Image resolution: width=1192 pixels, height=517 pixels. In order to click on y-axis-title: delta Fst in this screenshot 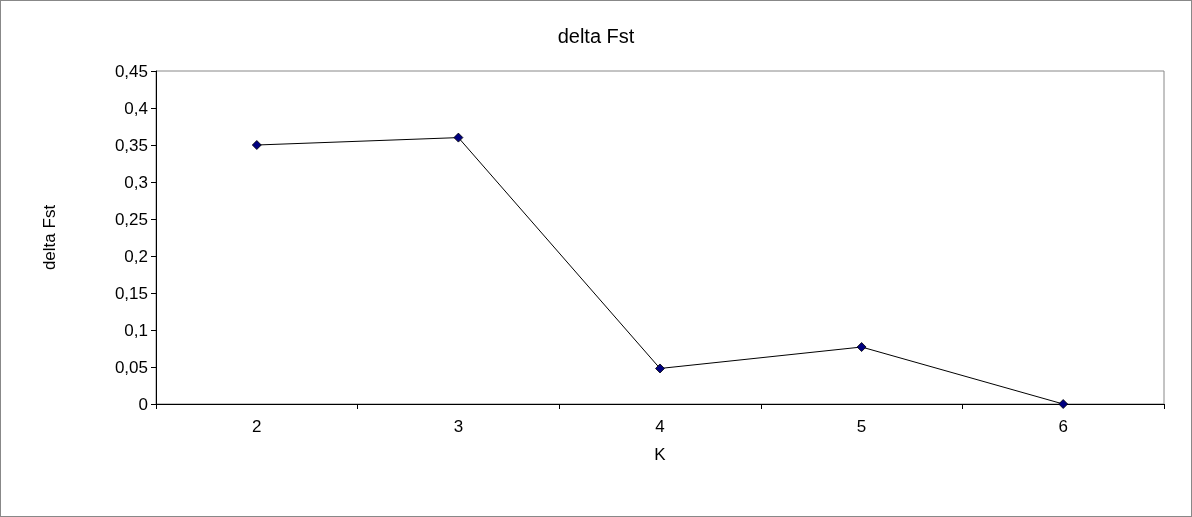, I will do `click(49, 237)`.